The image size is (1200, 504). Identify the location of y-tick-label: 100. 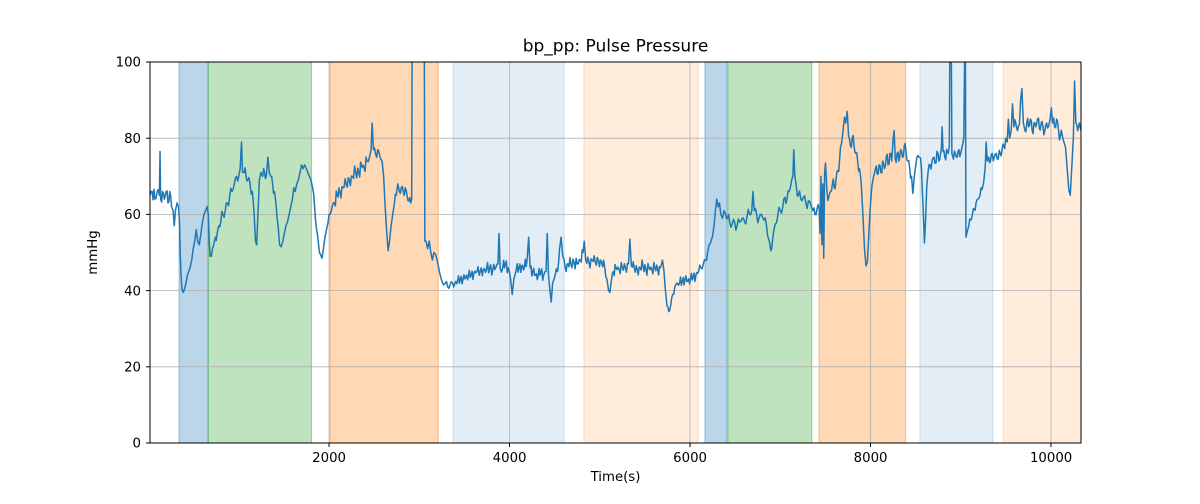
(128, 63).